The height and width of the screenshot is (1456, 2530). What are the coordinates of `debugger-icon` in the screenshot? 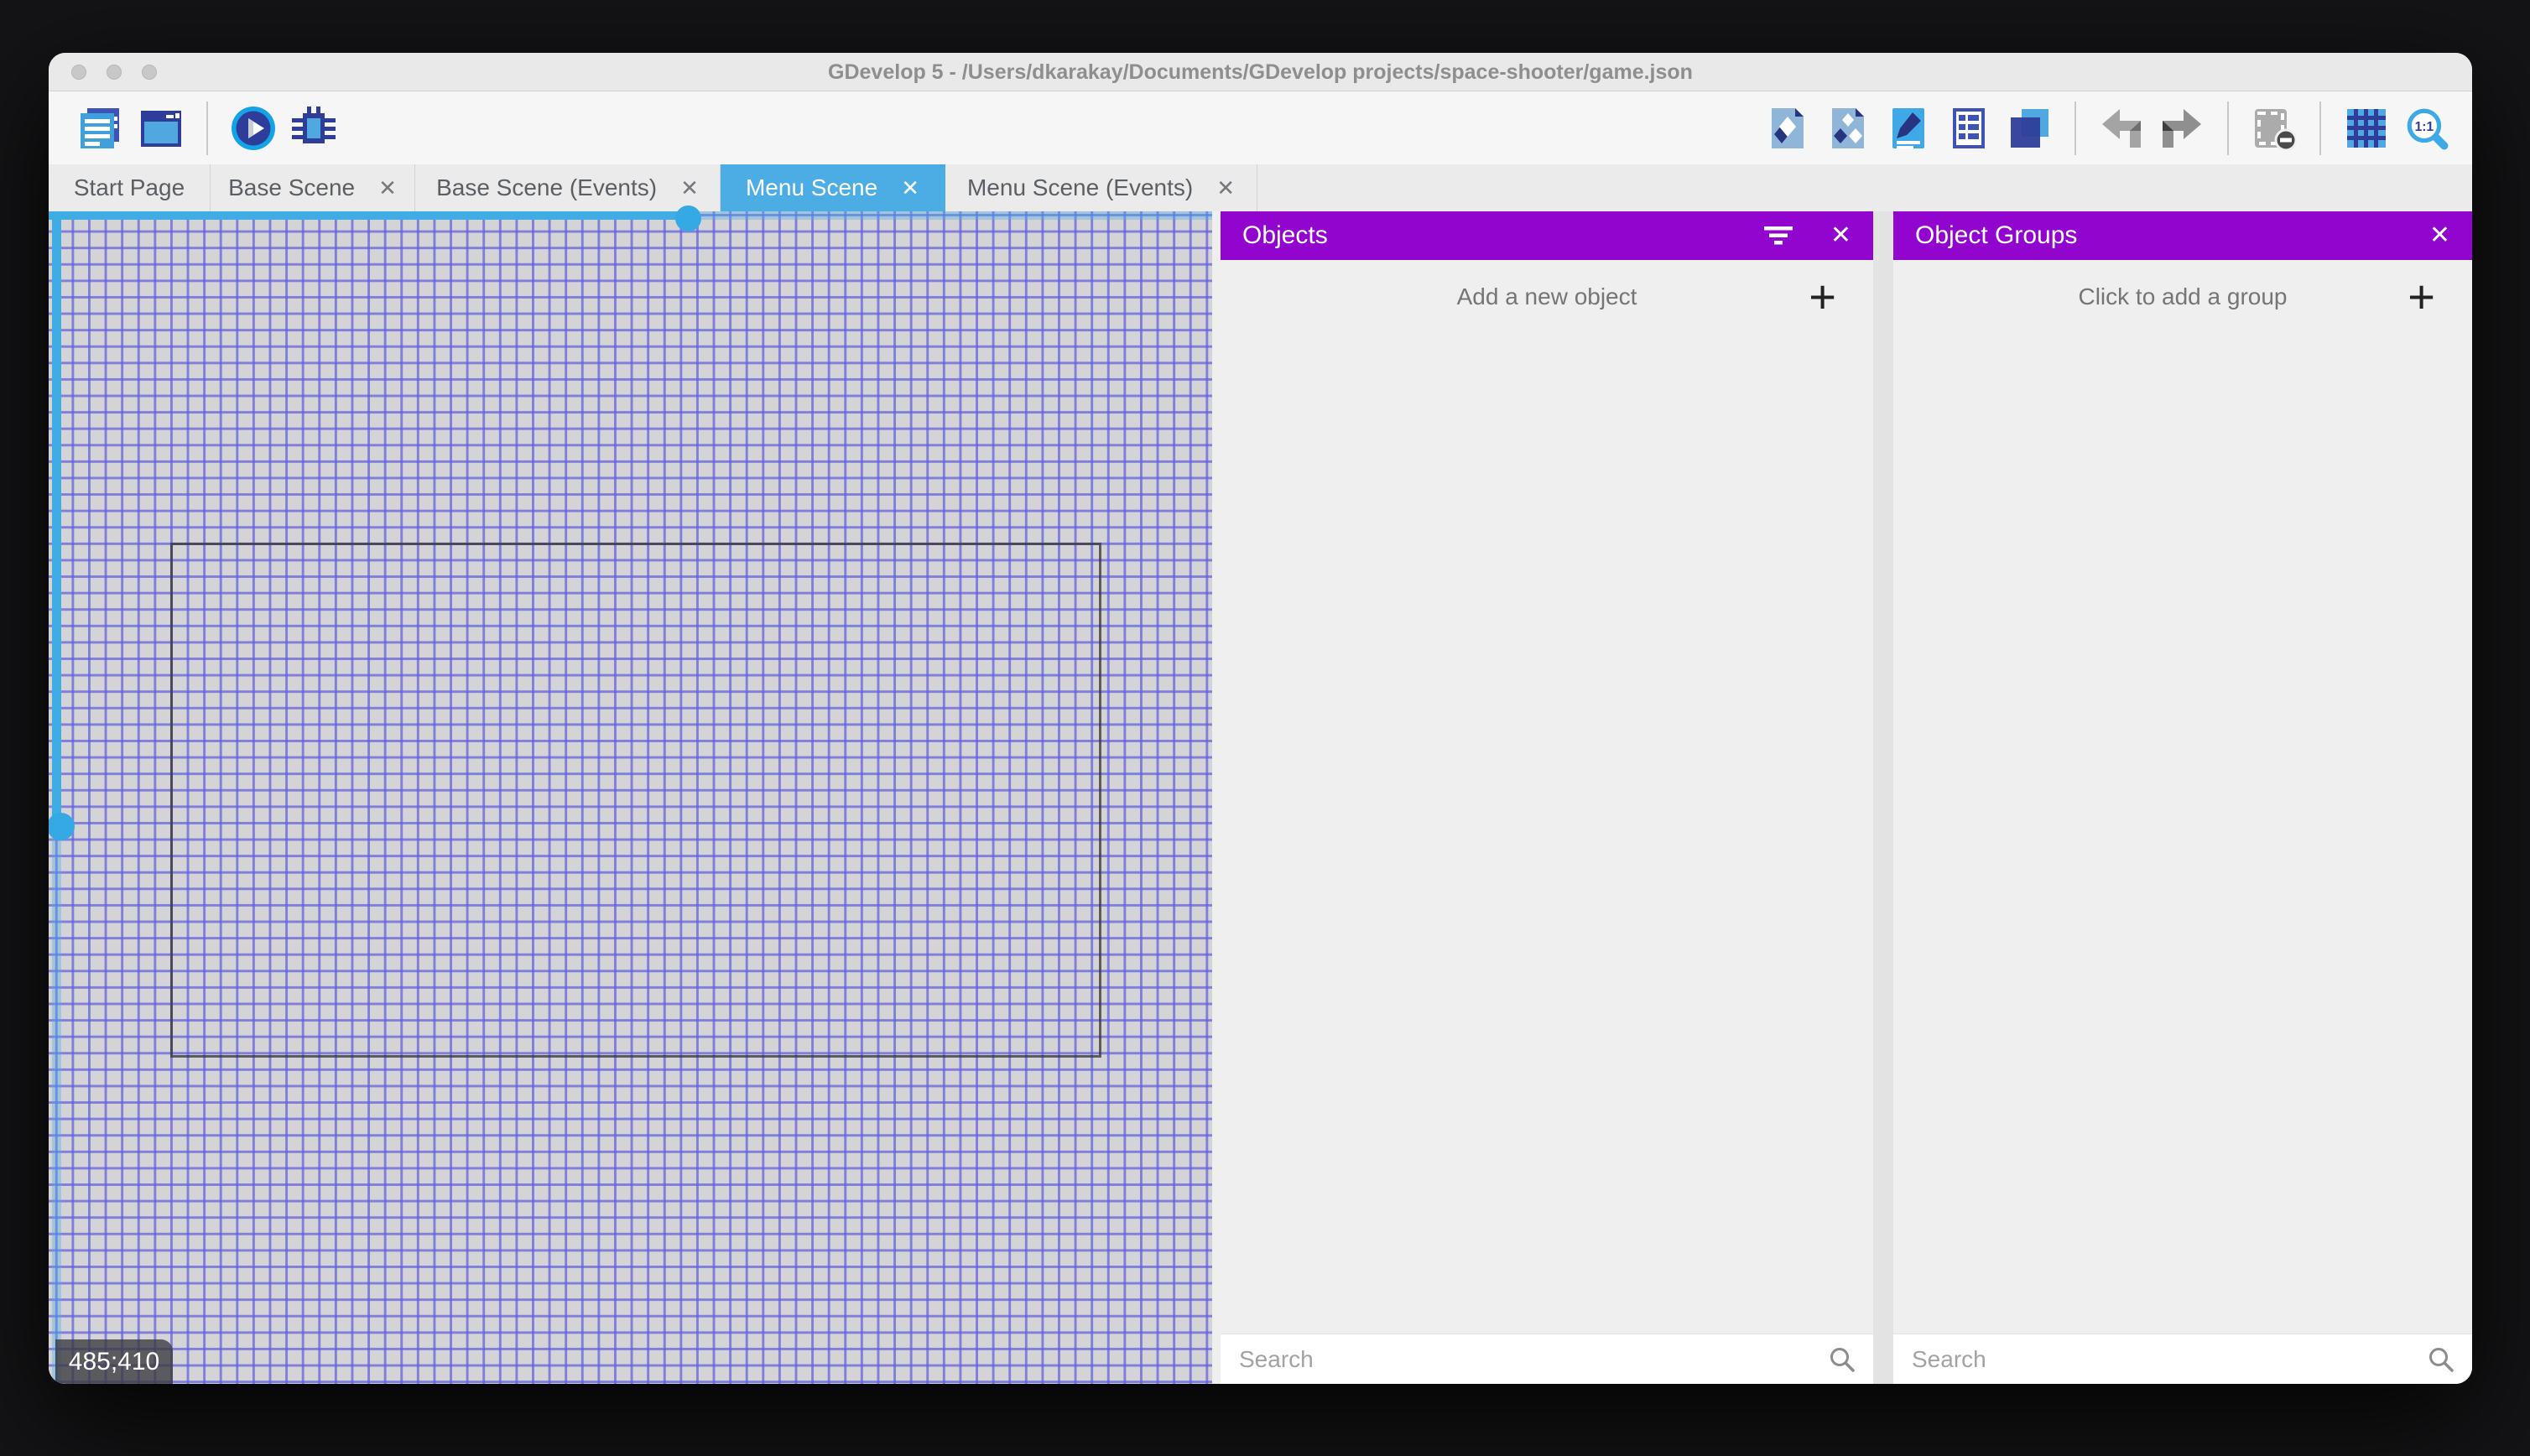 It's located at (314, 124).